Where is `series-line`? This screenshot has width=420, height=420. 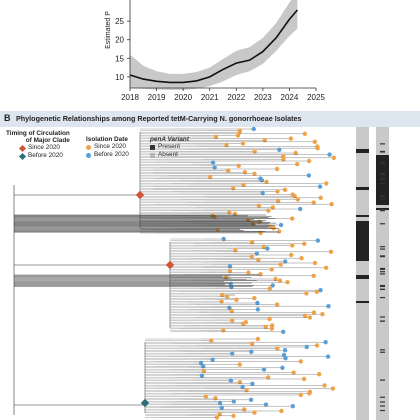
series-line is located at coordinates (214, 46).